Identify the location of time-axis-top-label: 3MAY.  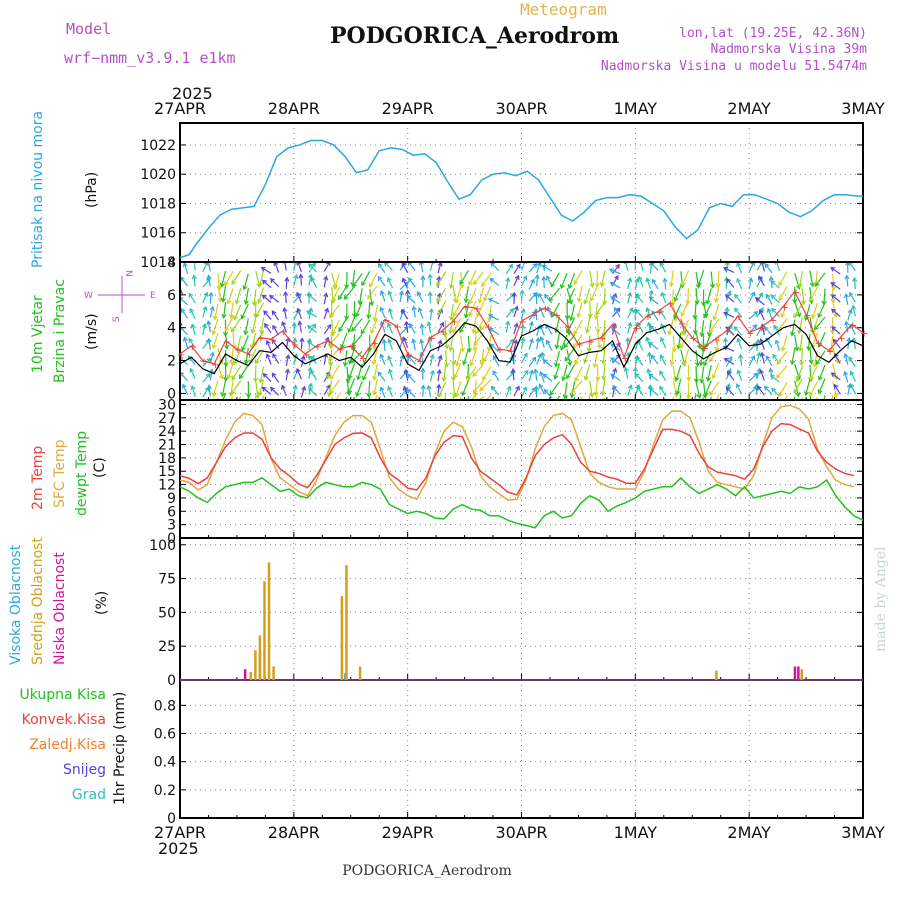
(863, 108).